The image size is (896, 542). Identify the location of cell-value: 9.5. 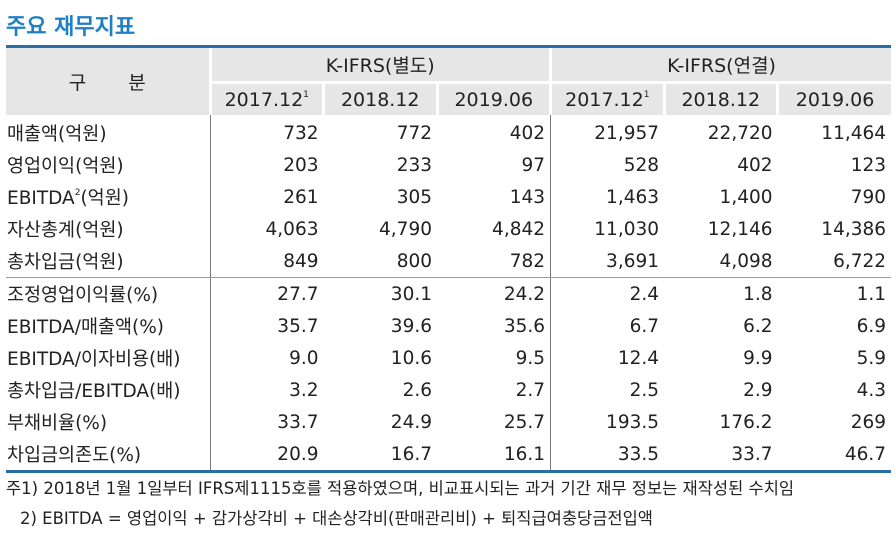
(494, 358).